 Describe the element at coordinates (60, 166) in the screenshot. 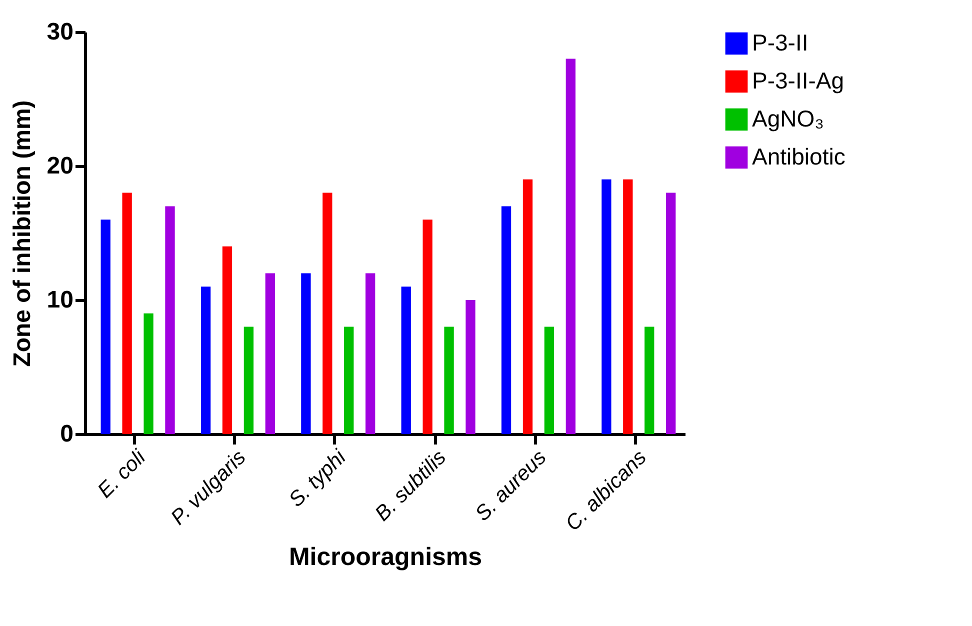

I see `y-tick-label: 20` at that location.